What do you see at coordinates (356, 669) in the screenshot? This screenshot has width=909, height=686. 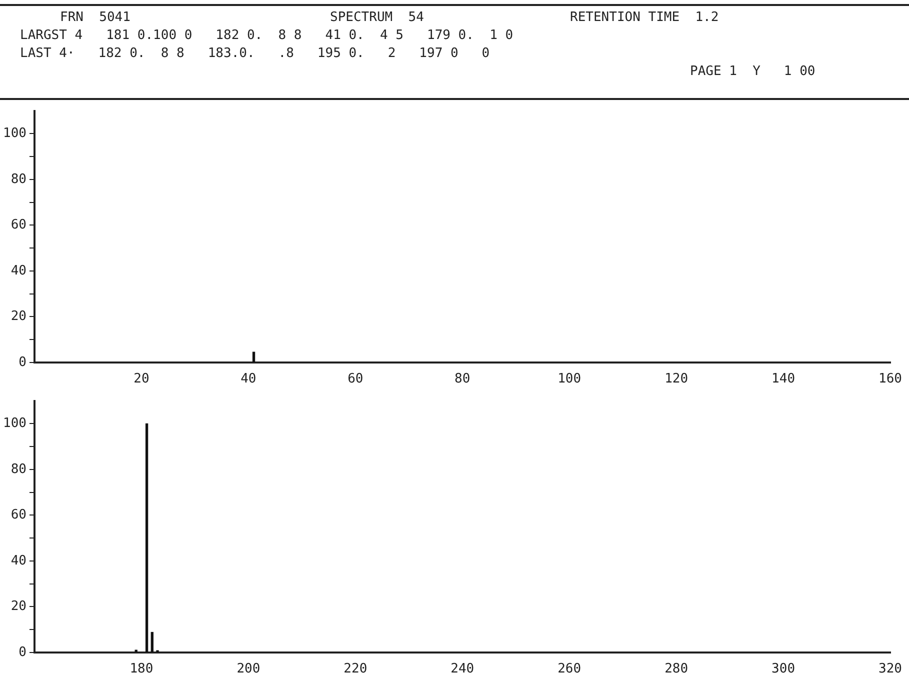 I see `x-tick-label: 220` at bounding box center [356, 669].